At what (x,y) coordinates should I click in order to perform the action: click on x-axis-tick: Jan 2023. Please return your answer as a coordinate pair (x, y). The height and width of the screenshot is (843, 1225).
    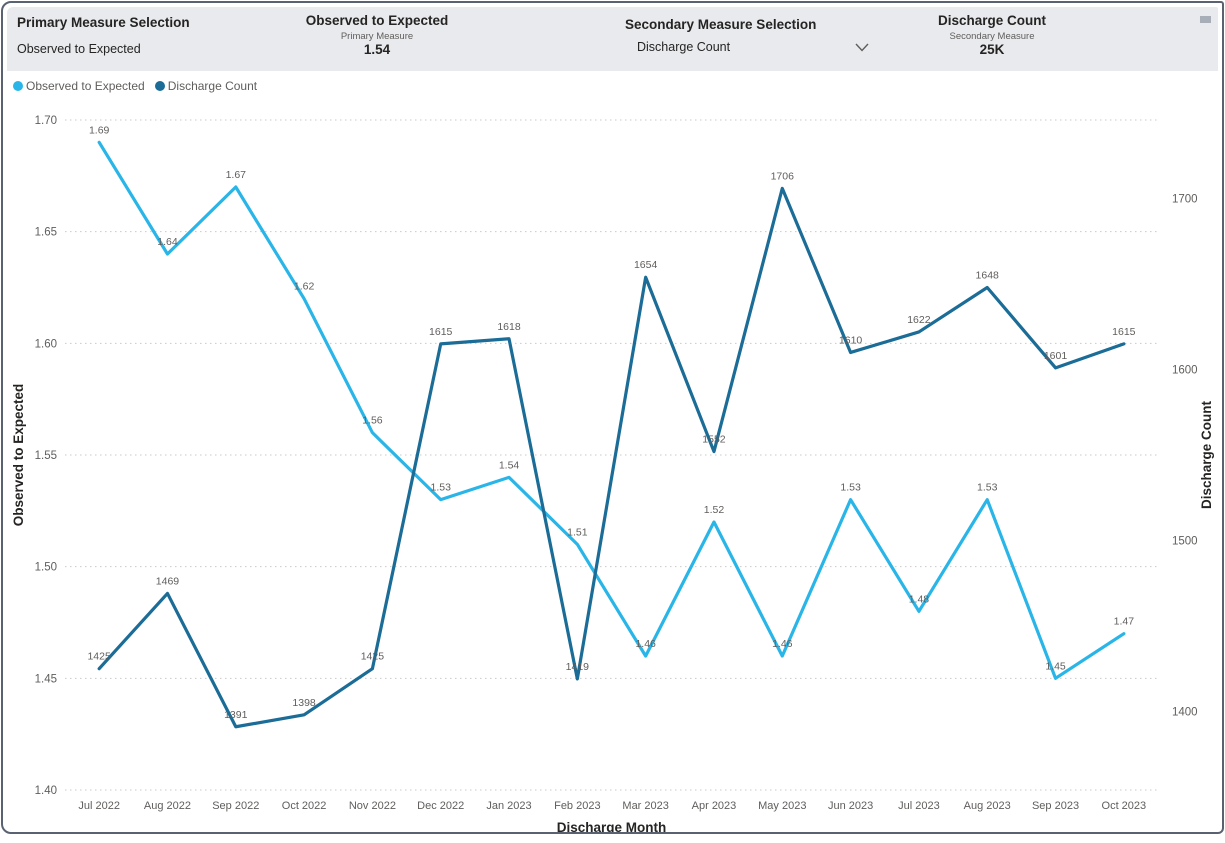
    Looking at the image, I should click on (508, 806).